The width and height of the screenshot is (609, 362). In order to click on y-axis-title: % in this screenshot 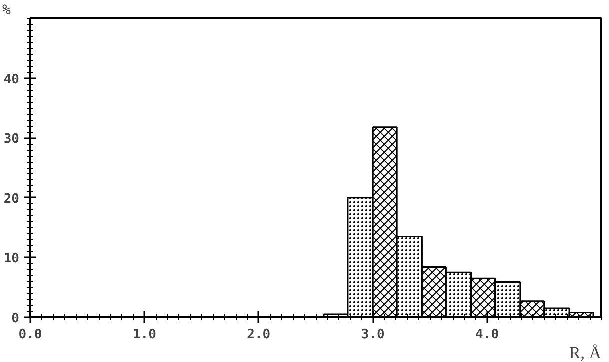, I will do `click(7, 10)`.